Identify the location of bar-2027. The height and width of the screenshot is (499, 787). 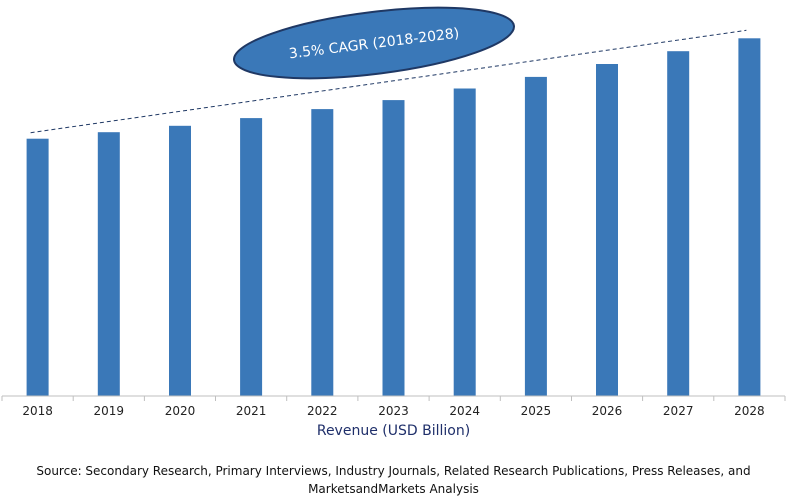
(678, 223).